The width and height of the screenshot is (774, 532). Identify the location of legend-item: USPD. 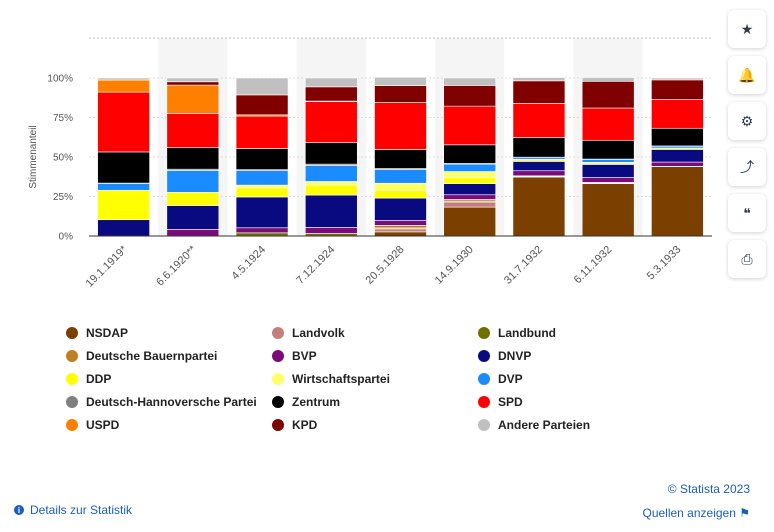
(92, 425).